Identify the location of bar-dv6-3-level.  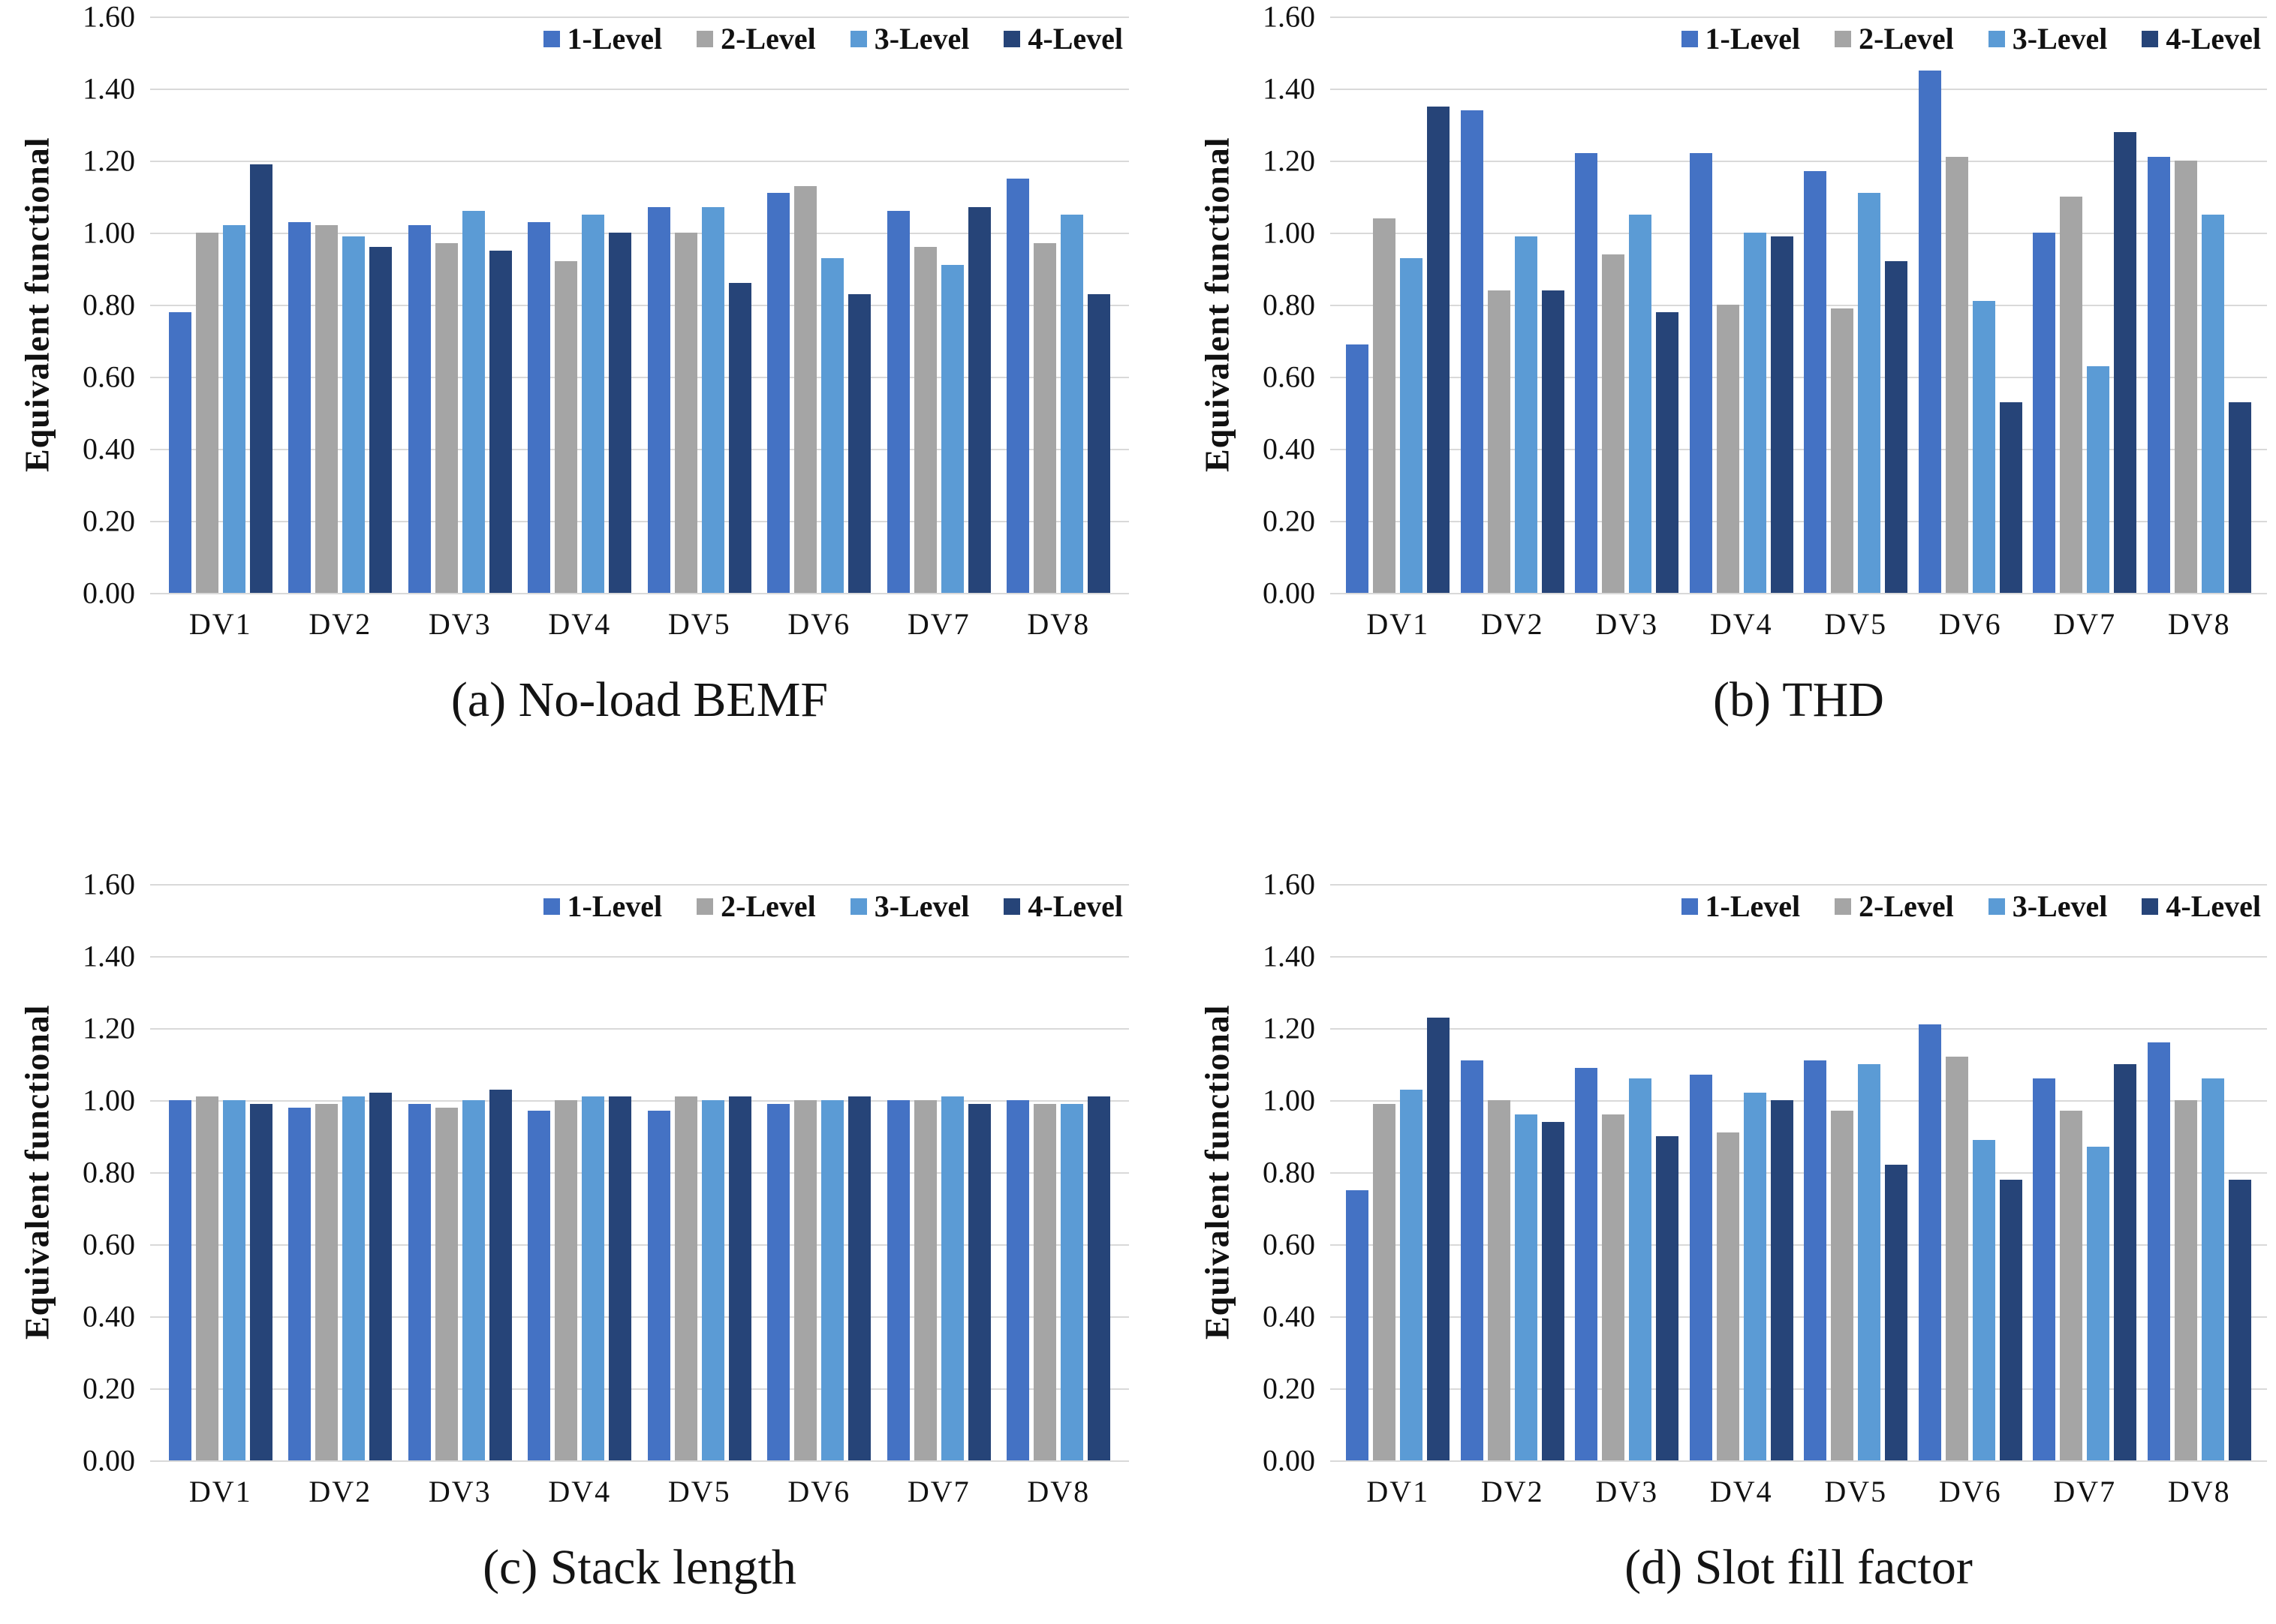
(1983, 447).